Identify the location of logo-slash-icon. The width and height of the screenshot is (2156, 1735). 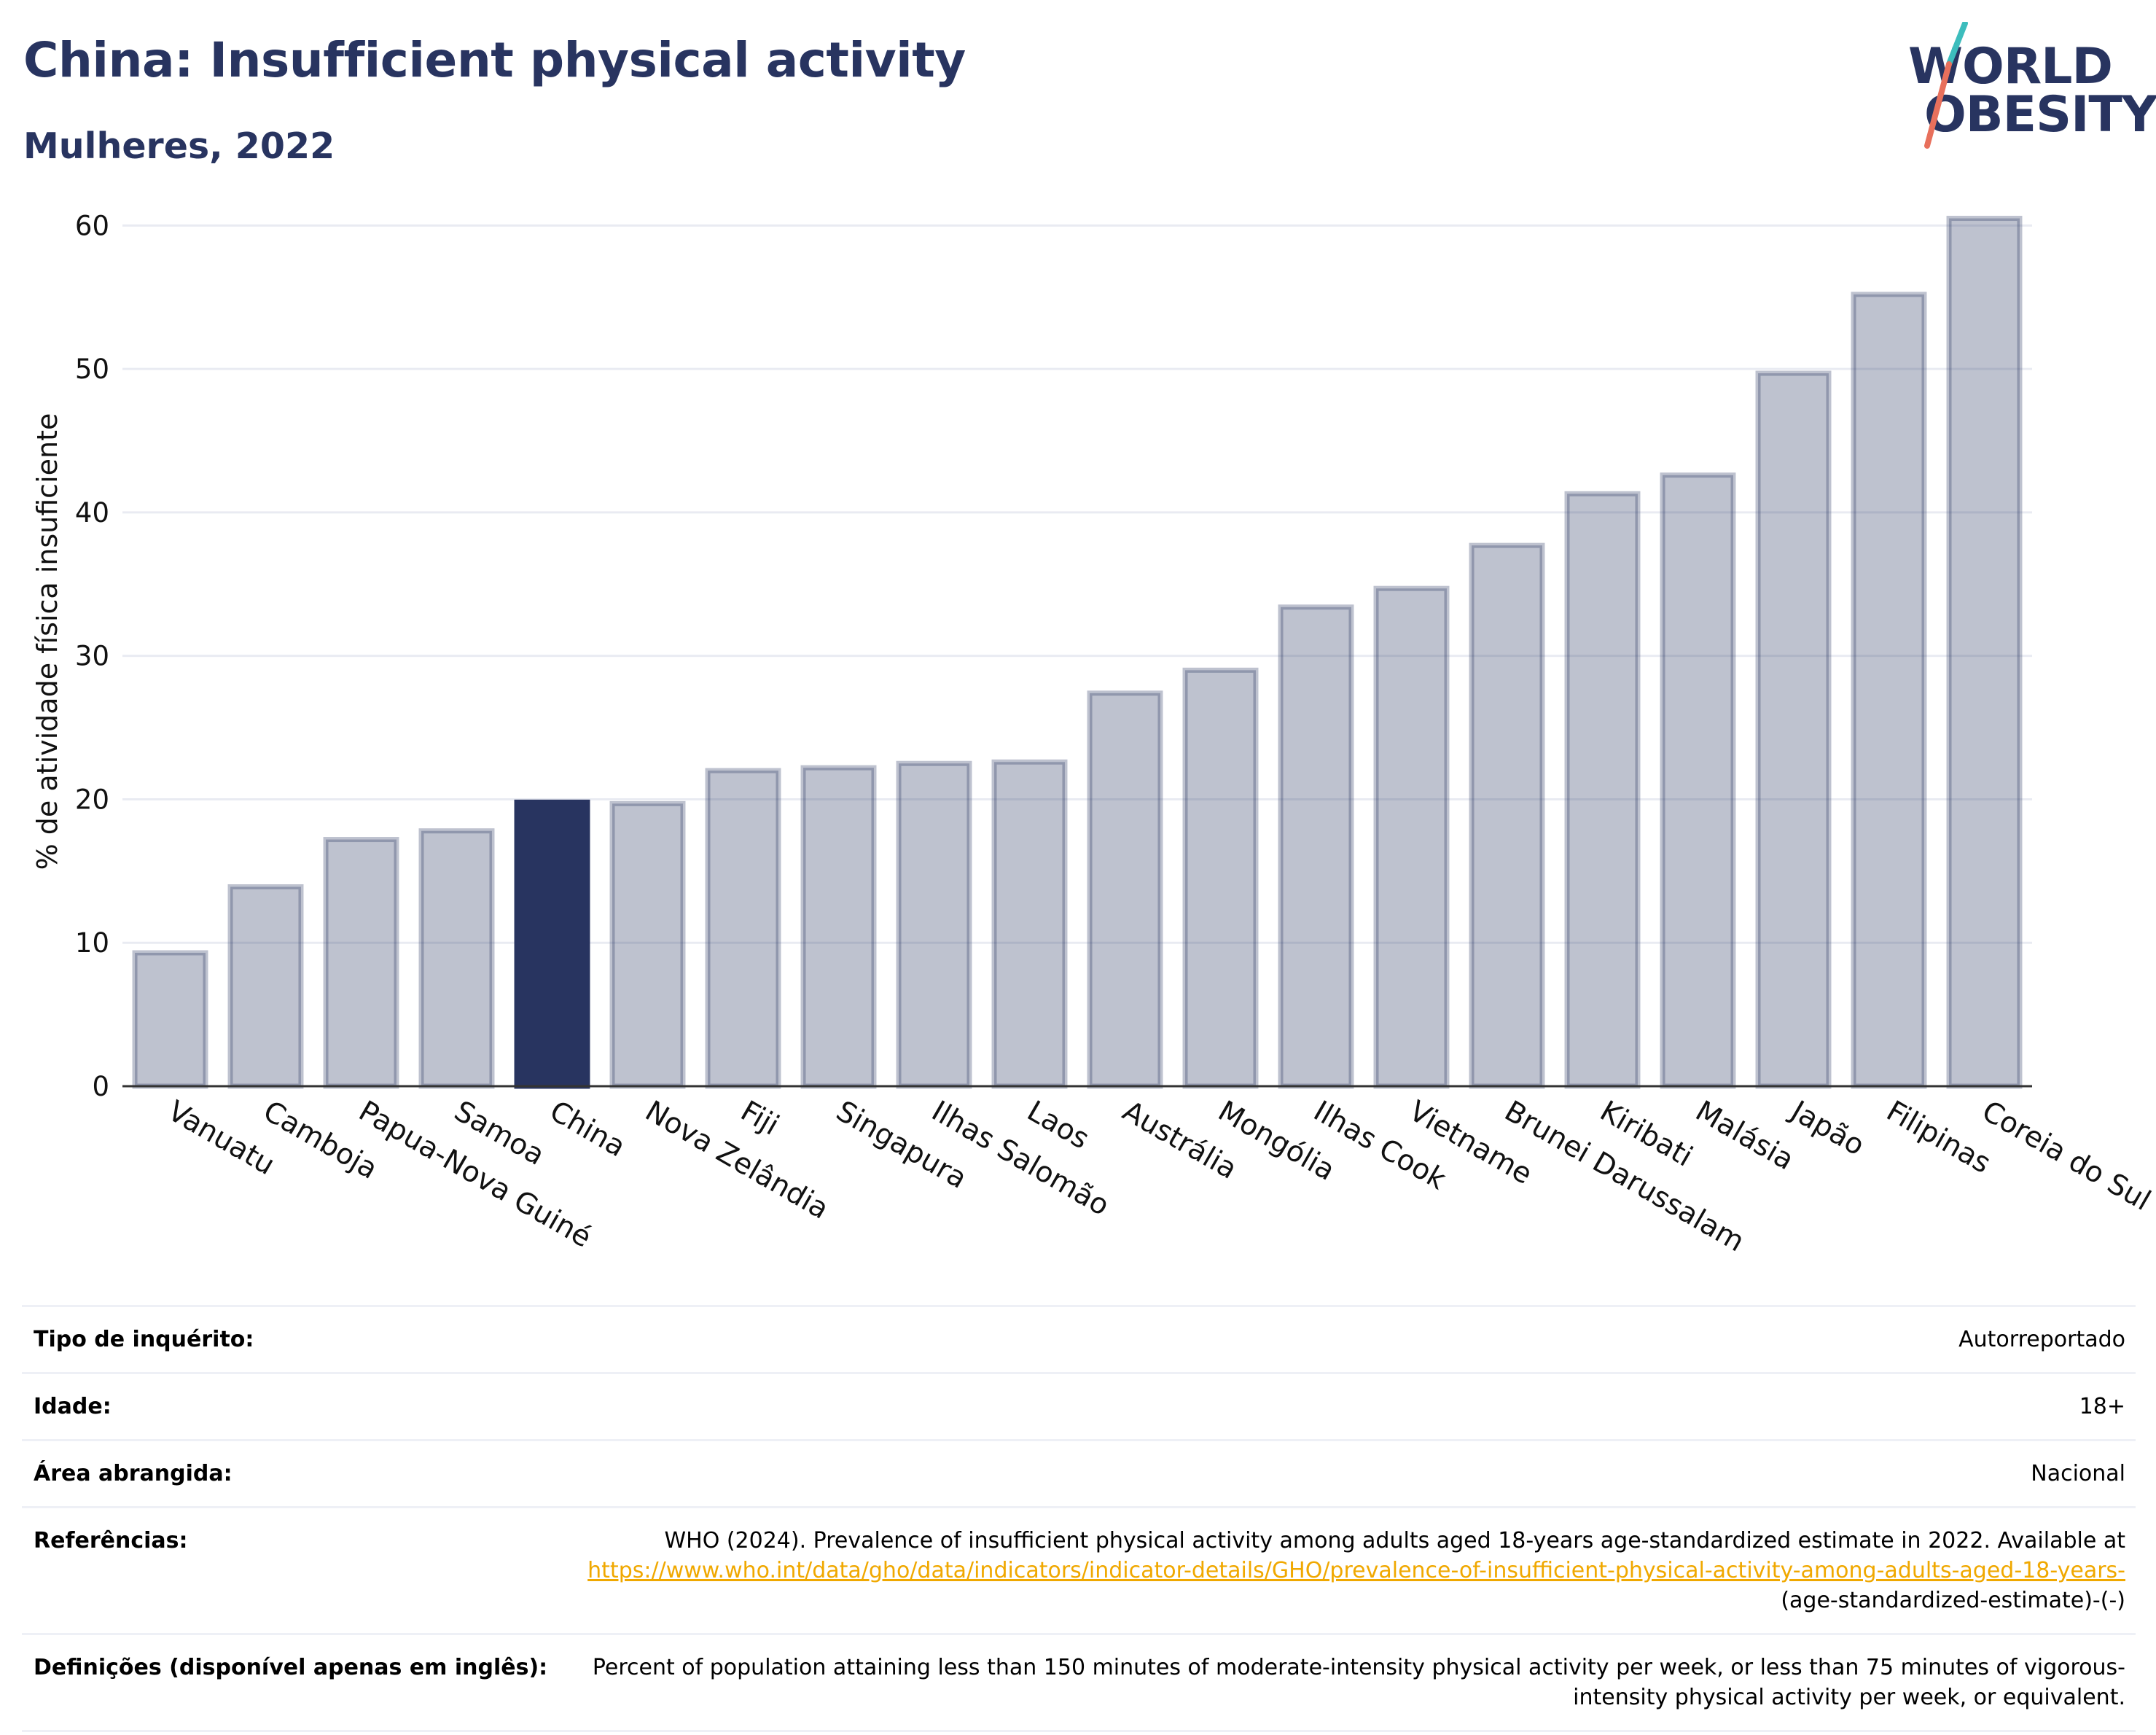
(1946, 85).